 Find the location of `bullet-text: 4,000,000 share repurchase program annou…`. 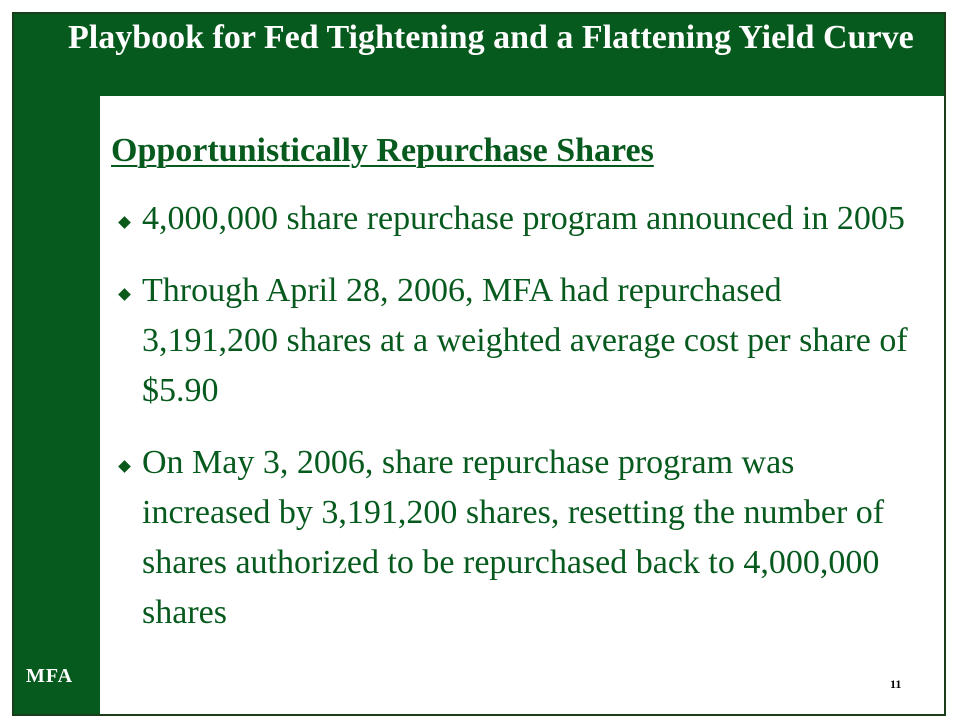

bullet-text: 4,000,000 share repurchase program annou… is located at coordinates (523, 218).